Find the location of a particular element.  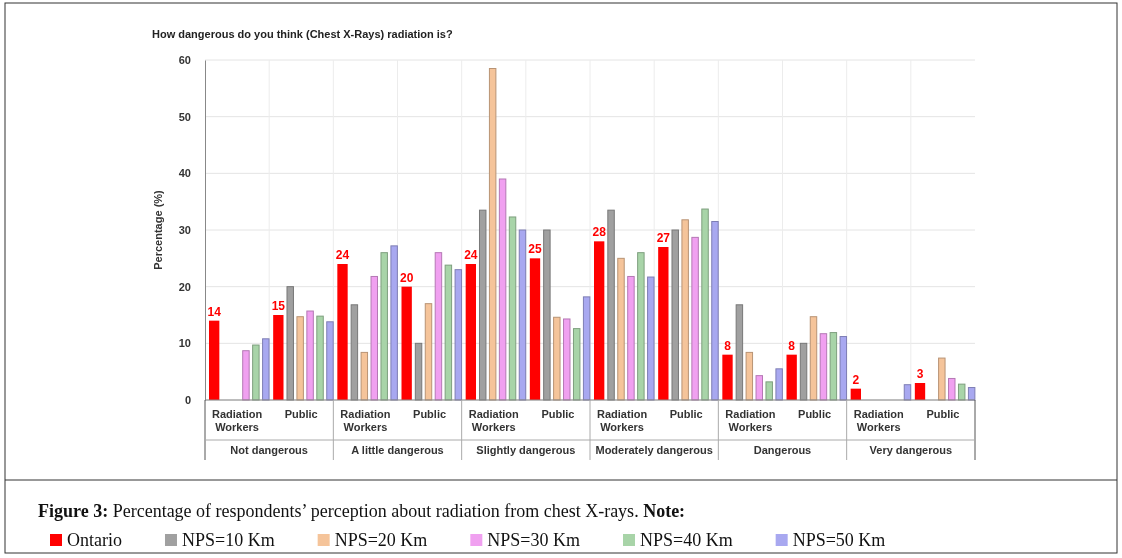

y-tick-label: 20 is located at coordinates (184, 286).